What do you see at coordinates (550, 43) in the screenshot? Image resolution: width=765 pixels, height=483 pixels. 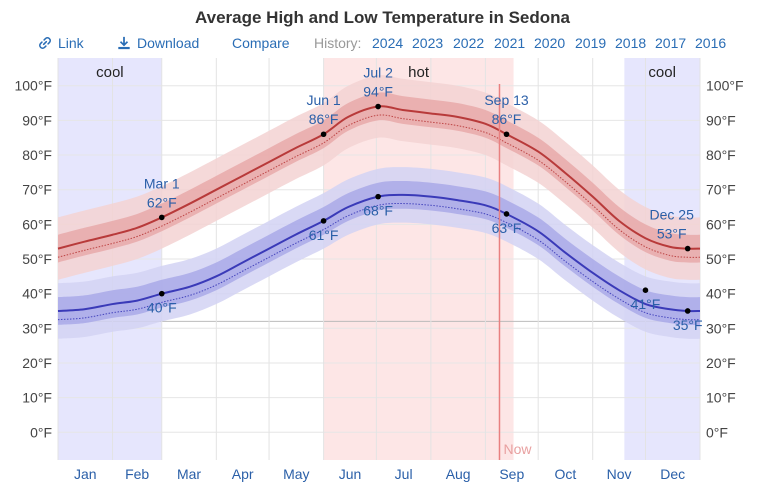 I see `history-year-2020: 2020` at bounding box center [550, 43].